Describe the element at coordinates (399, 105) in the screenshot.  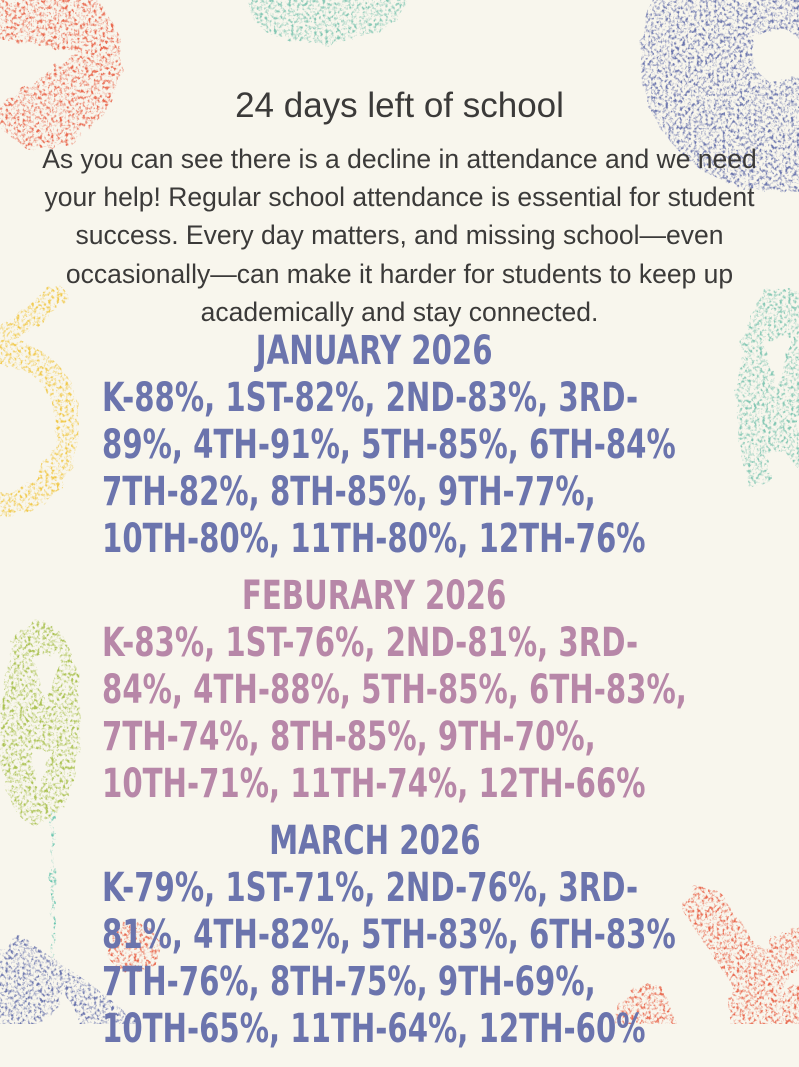
I see `page-title: 24 days left of school` at that location.